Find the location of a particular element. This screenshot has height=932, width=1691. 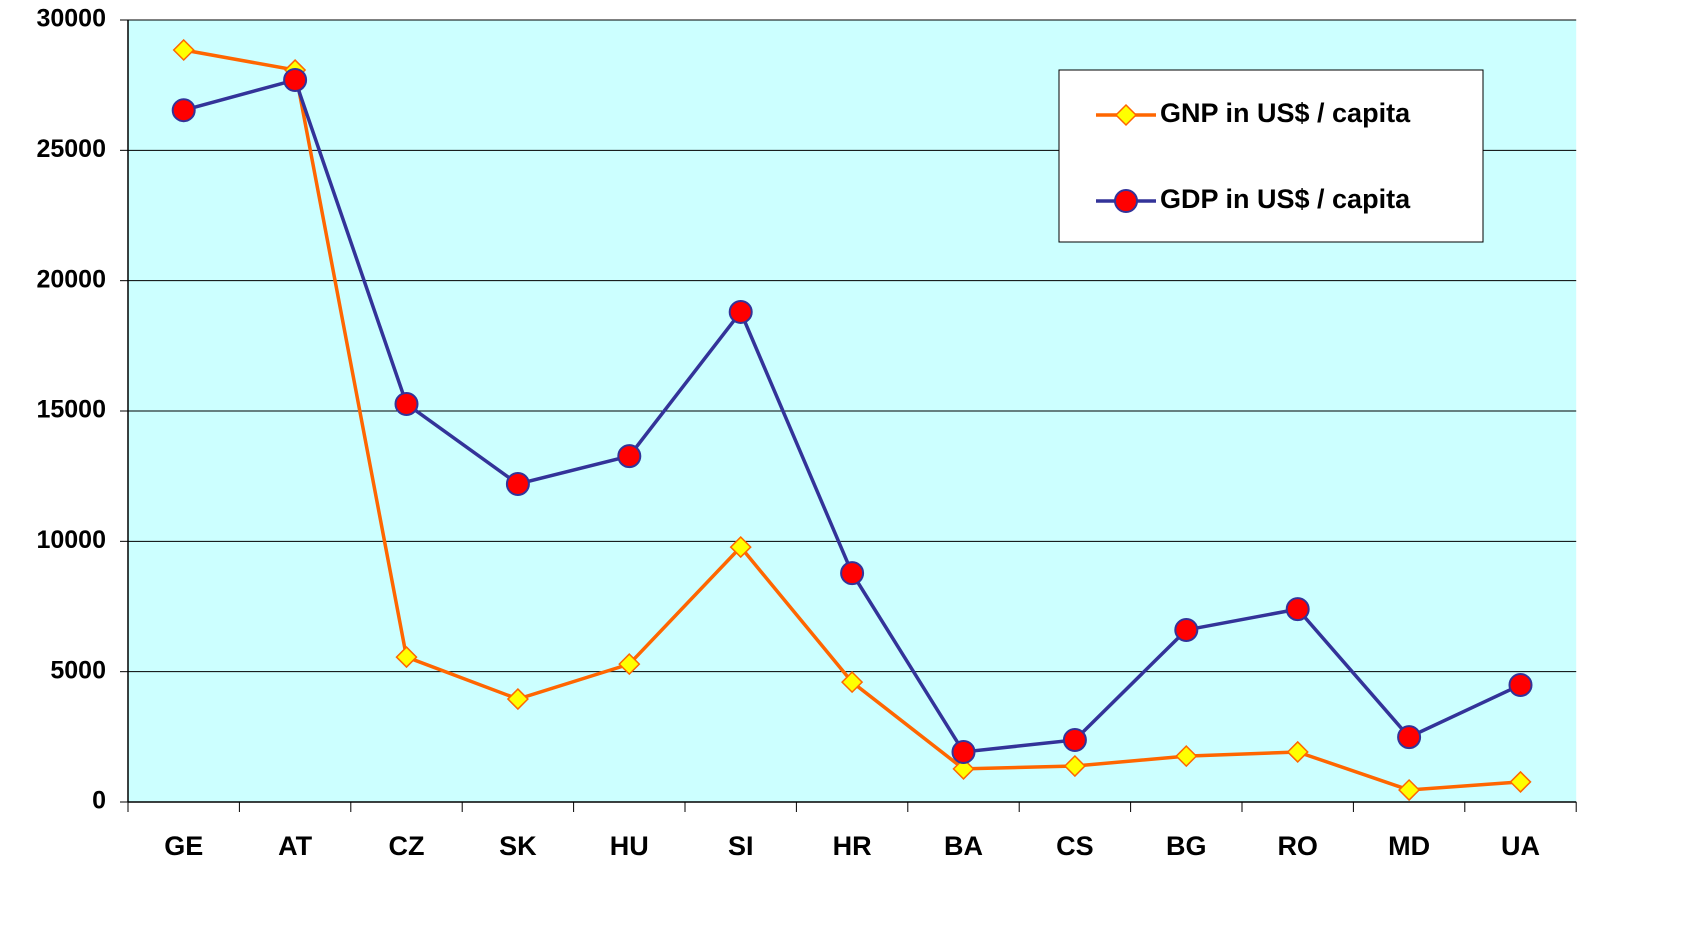

y-tick-label: 15000 is located at coordinates (71, 410).